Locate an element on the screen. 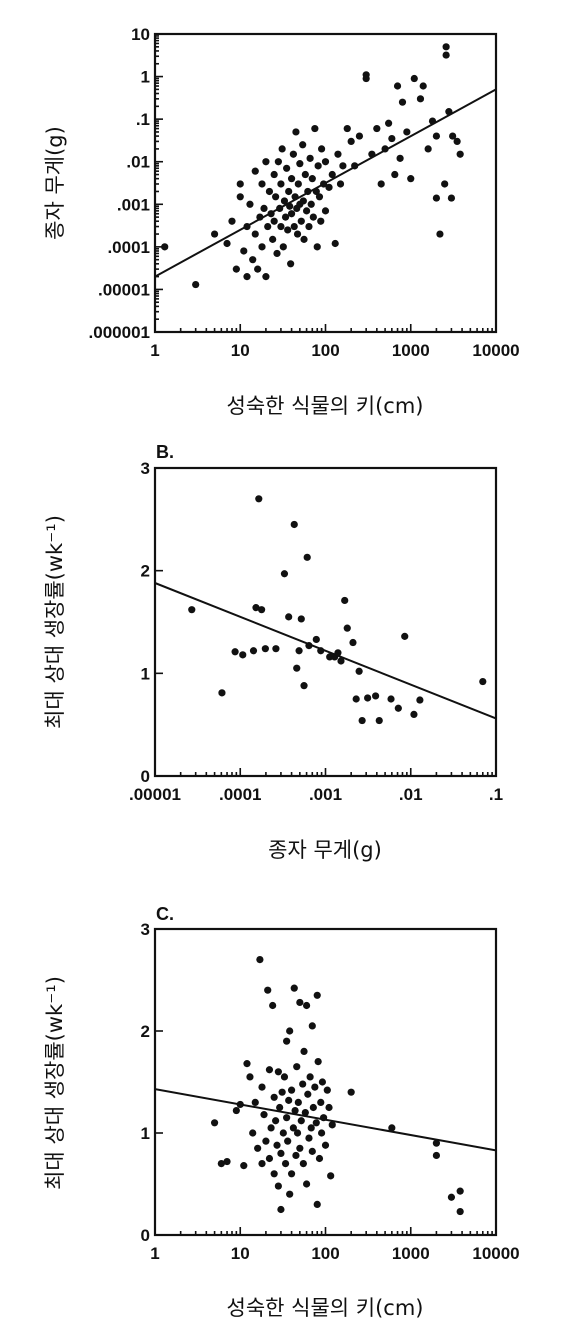 The height and width of the screenshot is (1328, 564). y-tick-label: 2 is located at coordinates (145, 1031).